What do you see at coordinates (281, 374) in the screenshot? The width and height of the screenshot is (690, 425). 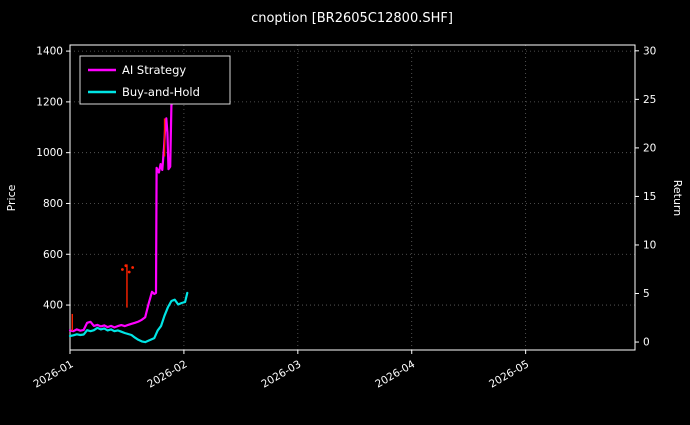 I see `date-tick-label: 2026-03` at bounding box center [281, 374].